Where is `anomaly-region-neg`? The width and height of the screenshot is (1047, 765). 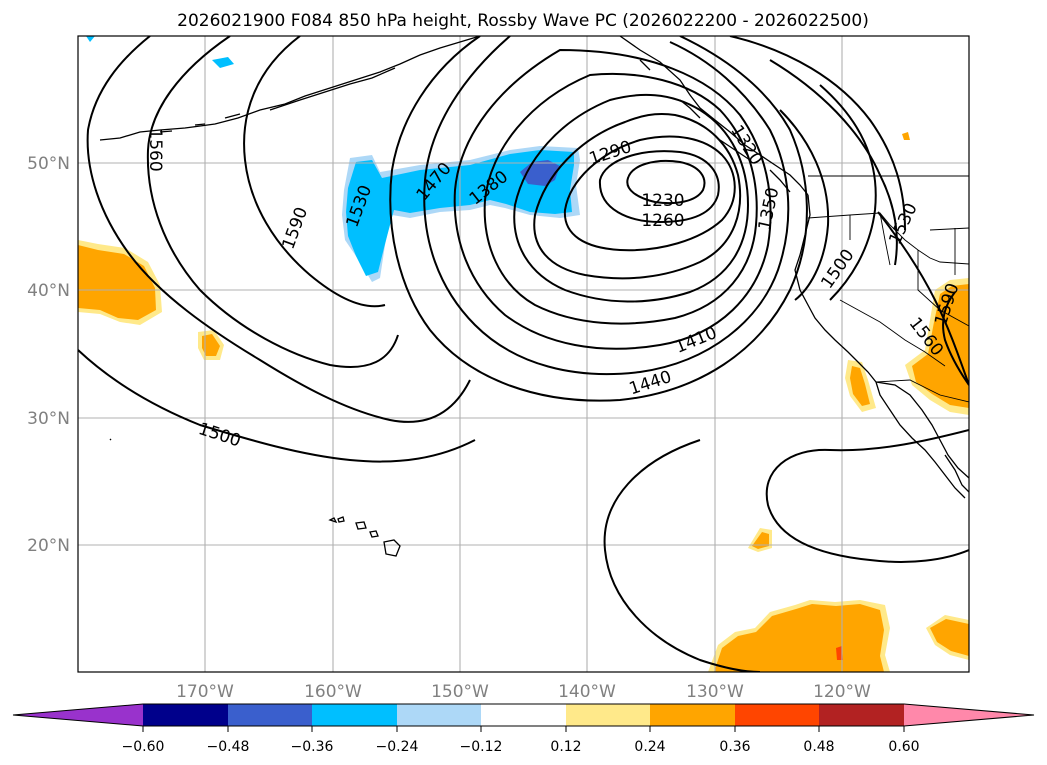 anomaly-region-neg is located at coordinates (460, 213).